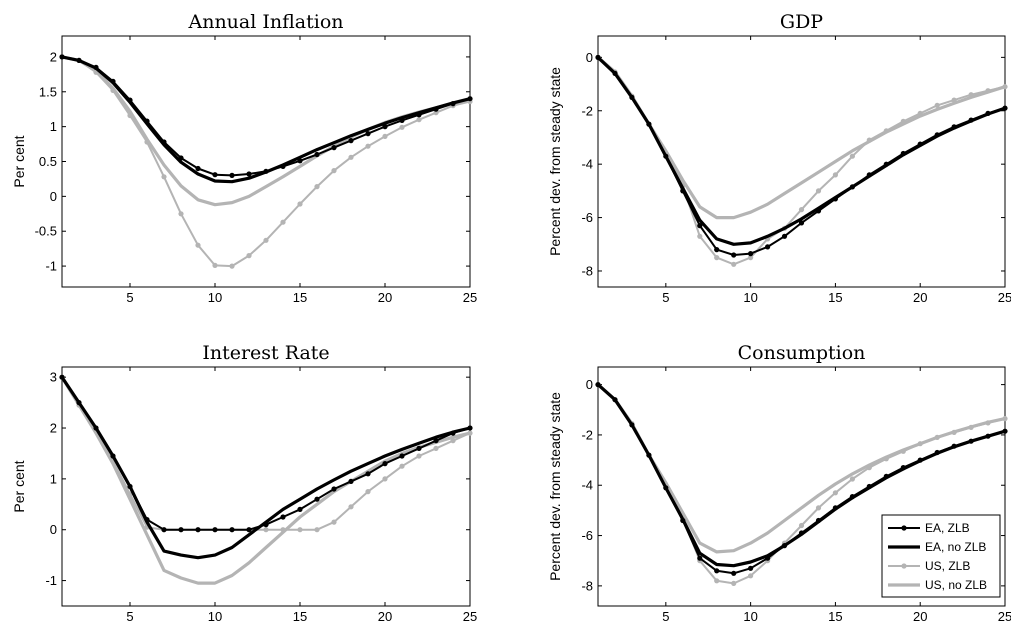 The width and height of the screenshot is (1011, 622). What do you see at coordinates (555, 161) in the screenshot?
I see `y-axis-label: Percent dev. from steady state` at bounding box center [555, 161].